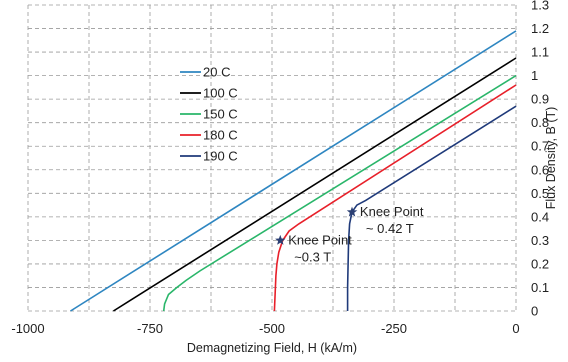 This screenshot has height=362, width=568. Describe the element at coordinates (272, 348) in the screenshot. I see `x-axis-title: Demagnetizing Field, H (kA/m)` at that location.